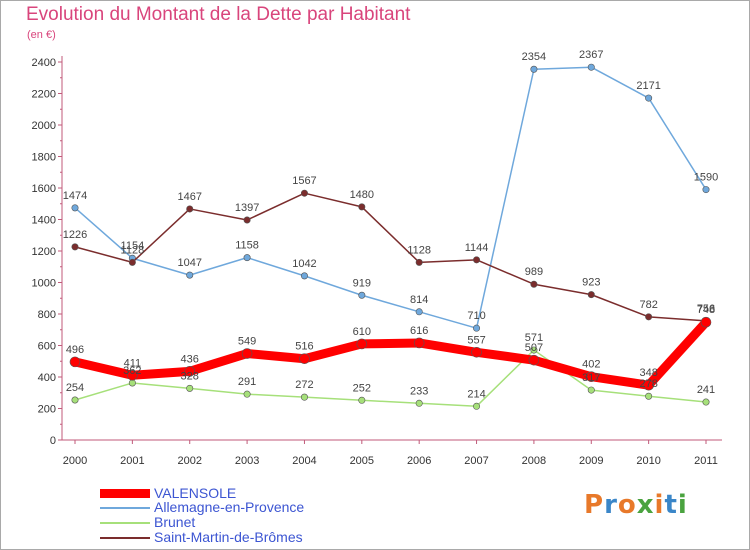  What do you see at coordinates (682, 505) in the screenshot?
I see `logo-letter: i` at bounding box center [682, 505].